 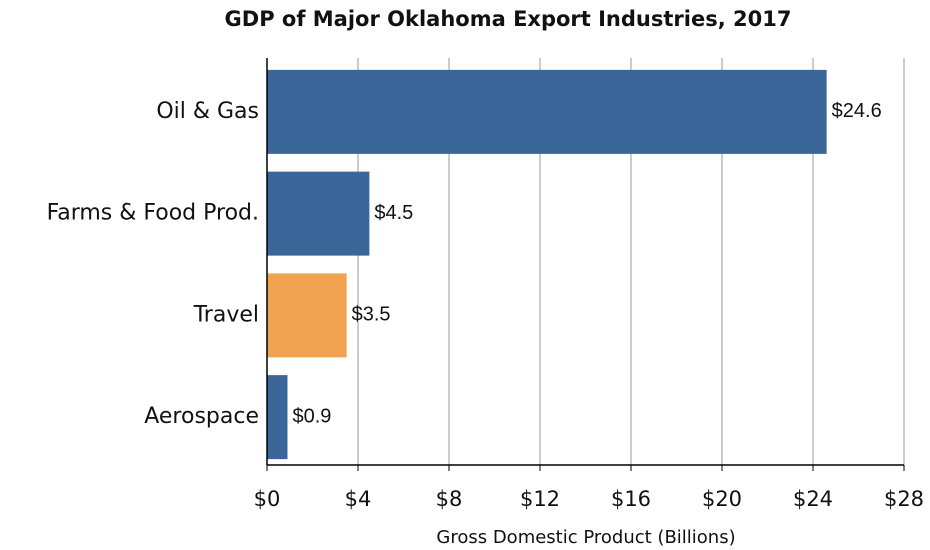 I want to click on value-label: $0.9, so click(x=311, y=416).